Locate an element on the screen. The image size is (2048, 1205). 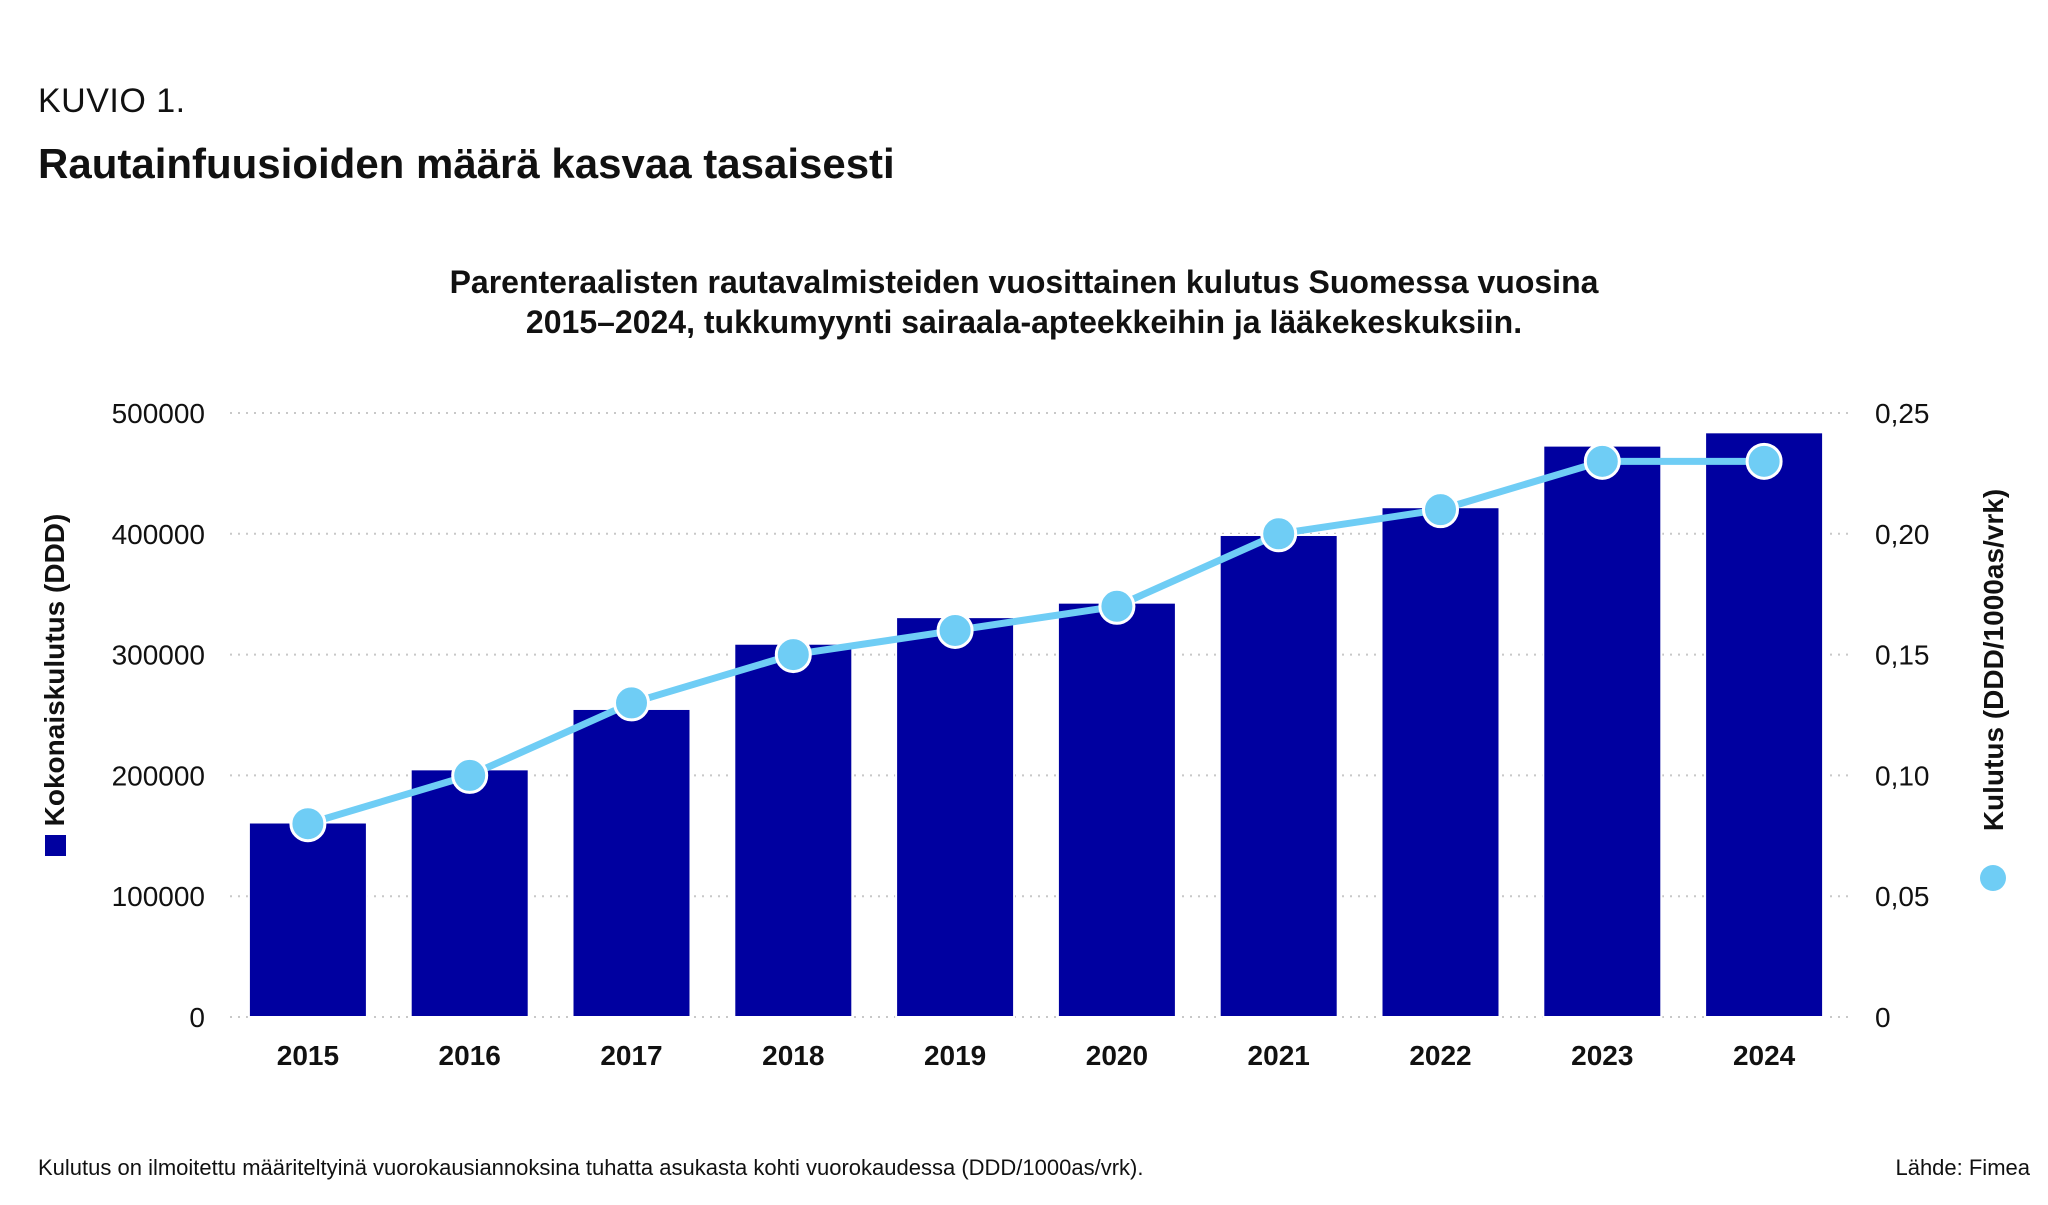
left-tick-label: 0 is located at coordinates (197, 1017).